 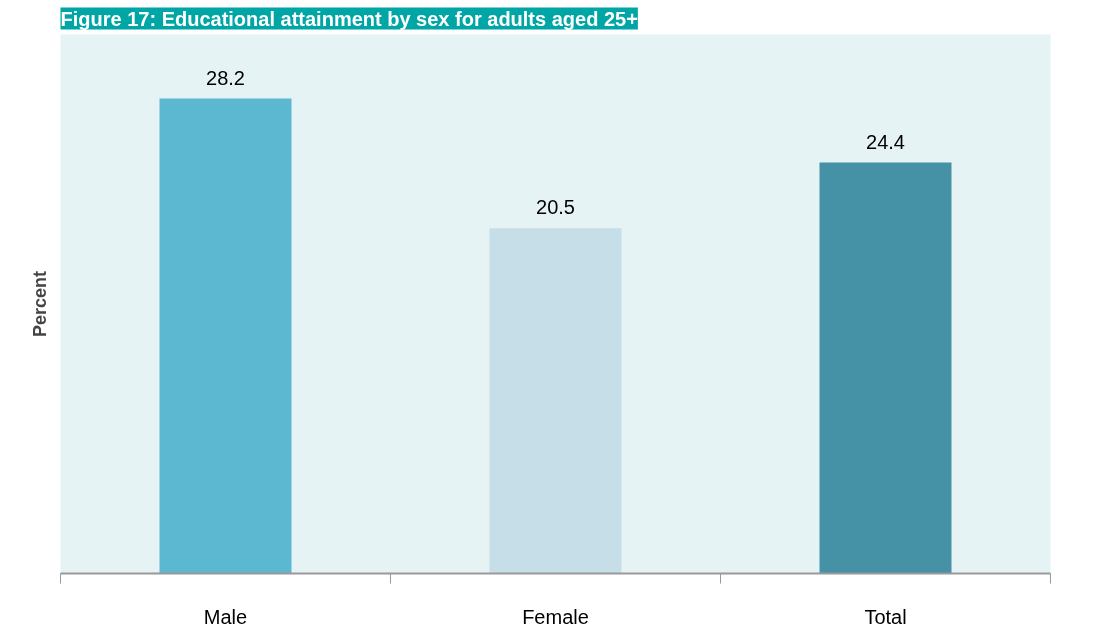 What do you see at coordinates (39, 304) in the screenshot?
I see `y-axis-title: Percent` at bounding box center [39, 304].